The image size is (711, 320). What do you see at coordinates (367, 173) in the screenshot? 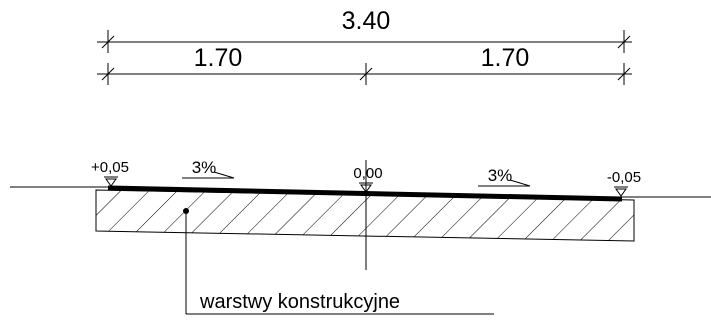
I see `level-center-label: 0,00` at bounding box center [367, 173].